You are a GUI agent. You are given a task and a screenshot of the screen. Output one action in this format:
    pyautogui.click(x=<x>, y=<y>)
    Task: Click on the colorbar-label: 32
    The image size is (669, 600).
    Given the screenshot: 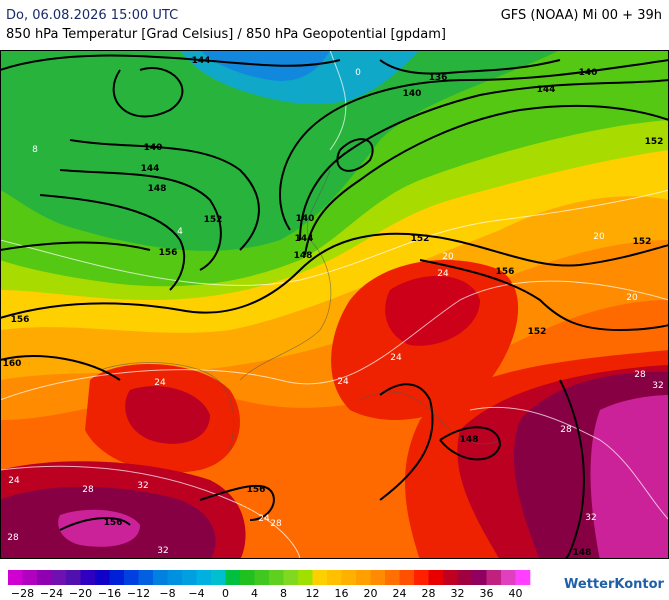 What is the action you would take?
    pyautogui.click(x=458, y=593)
    